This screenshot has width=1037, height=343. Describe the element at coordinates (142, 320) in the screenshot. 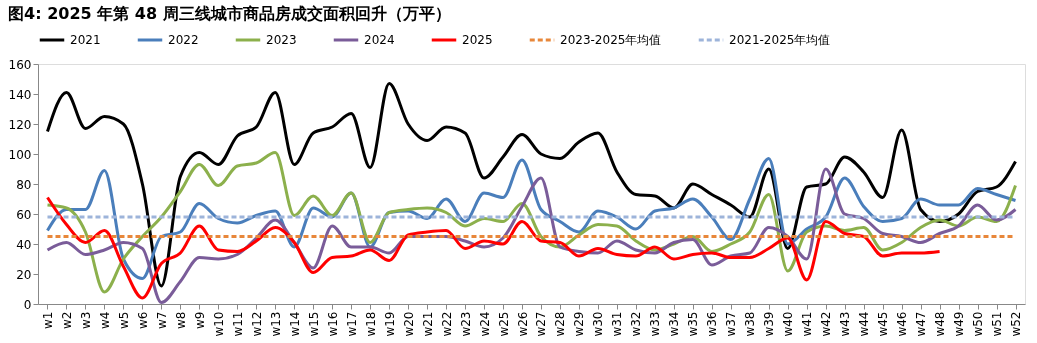

I see `x-tick-label: w6` at that location.